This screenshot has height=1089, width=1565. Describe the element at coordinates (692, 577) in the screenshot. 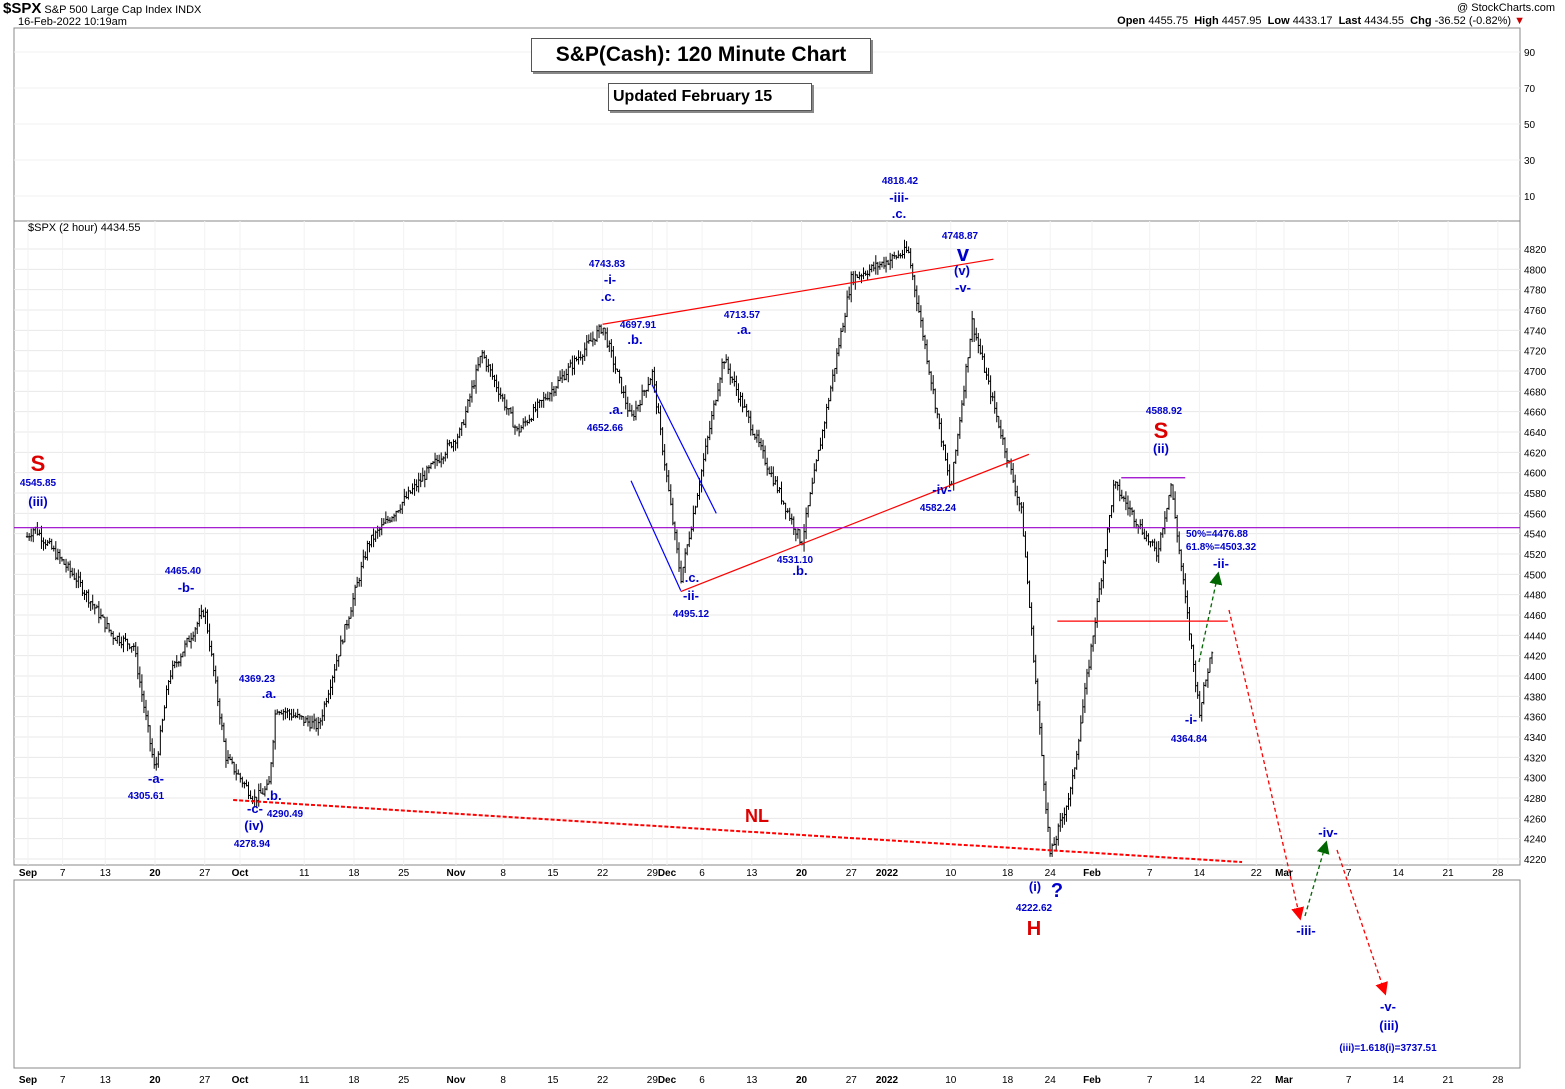

I see `annotation-wave: .c.` at that location.